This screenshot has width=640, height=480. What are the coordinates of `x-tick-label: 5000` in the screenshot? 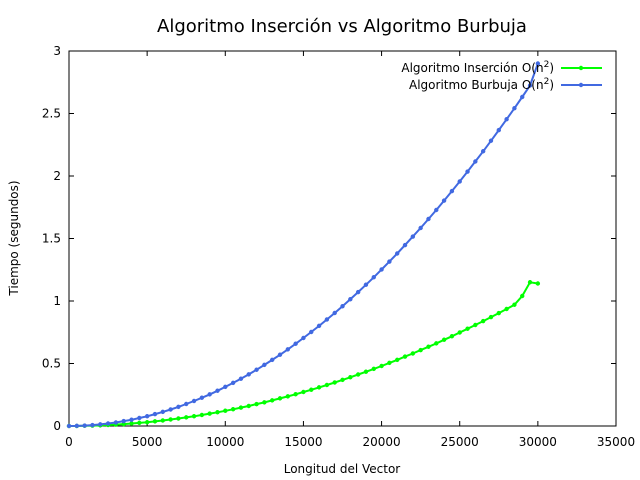 It's located at (147, 442).